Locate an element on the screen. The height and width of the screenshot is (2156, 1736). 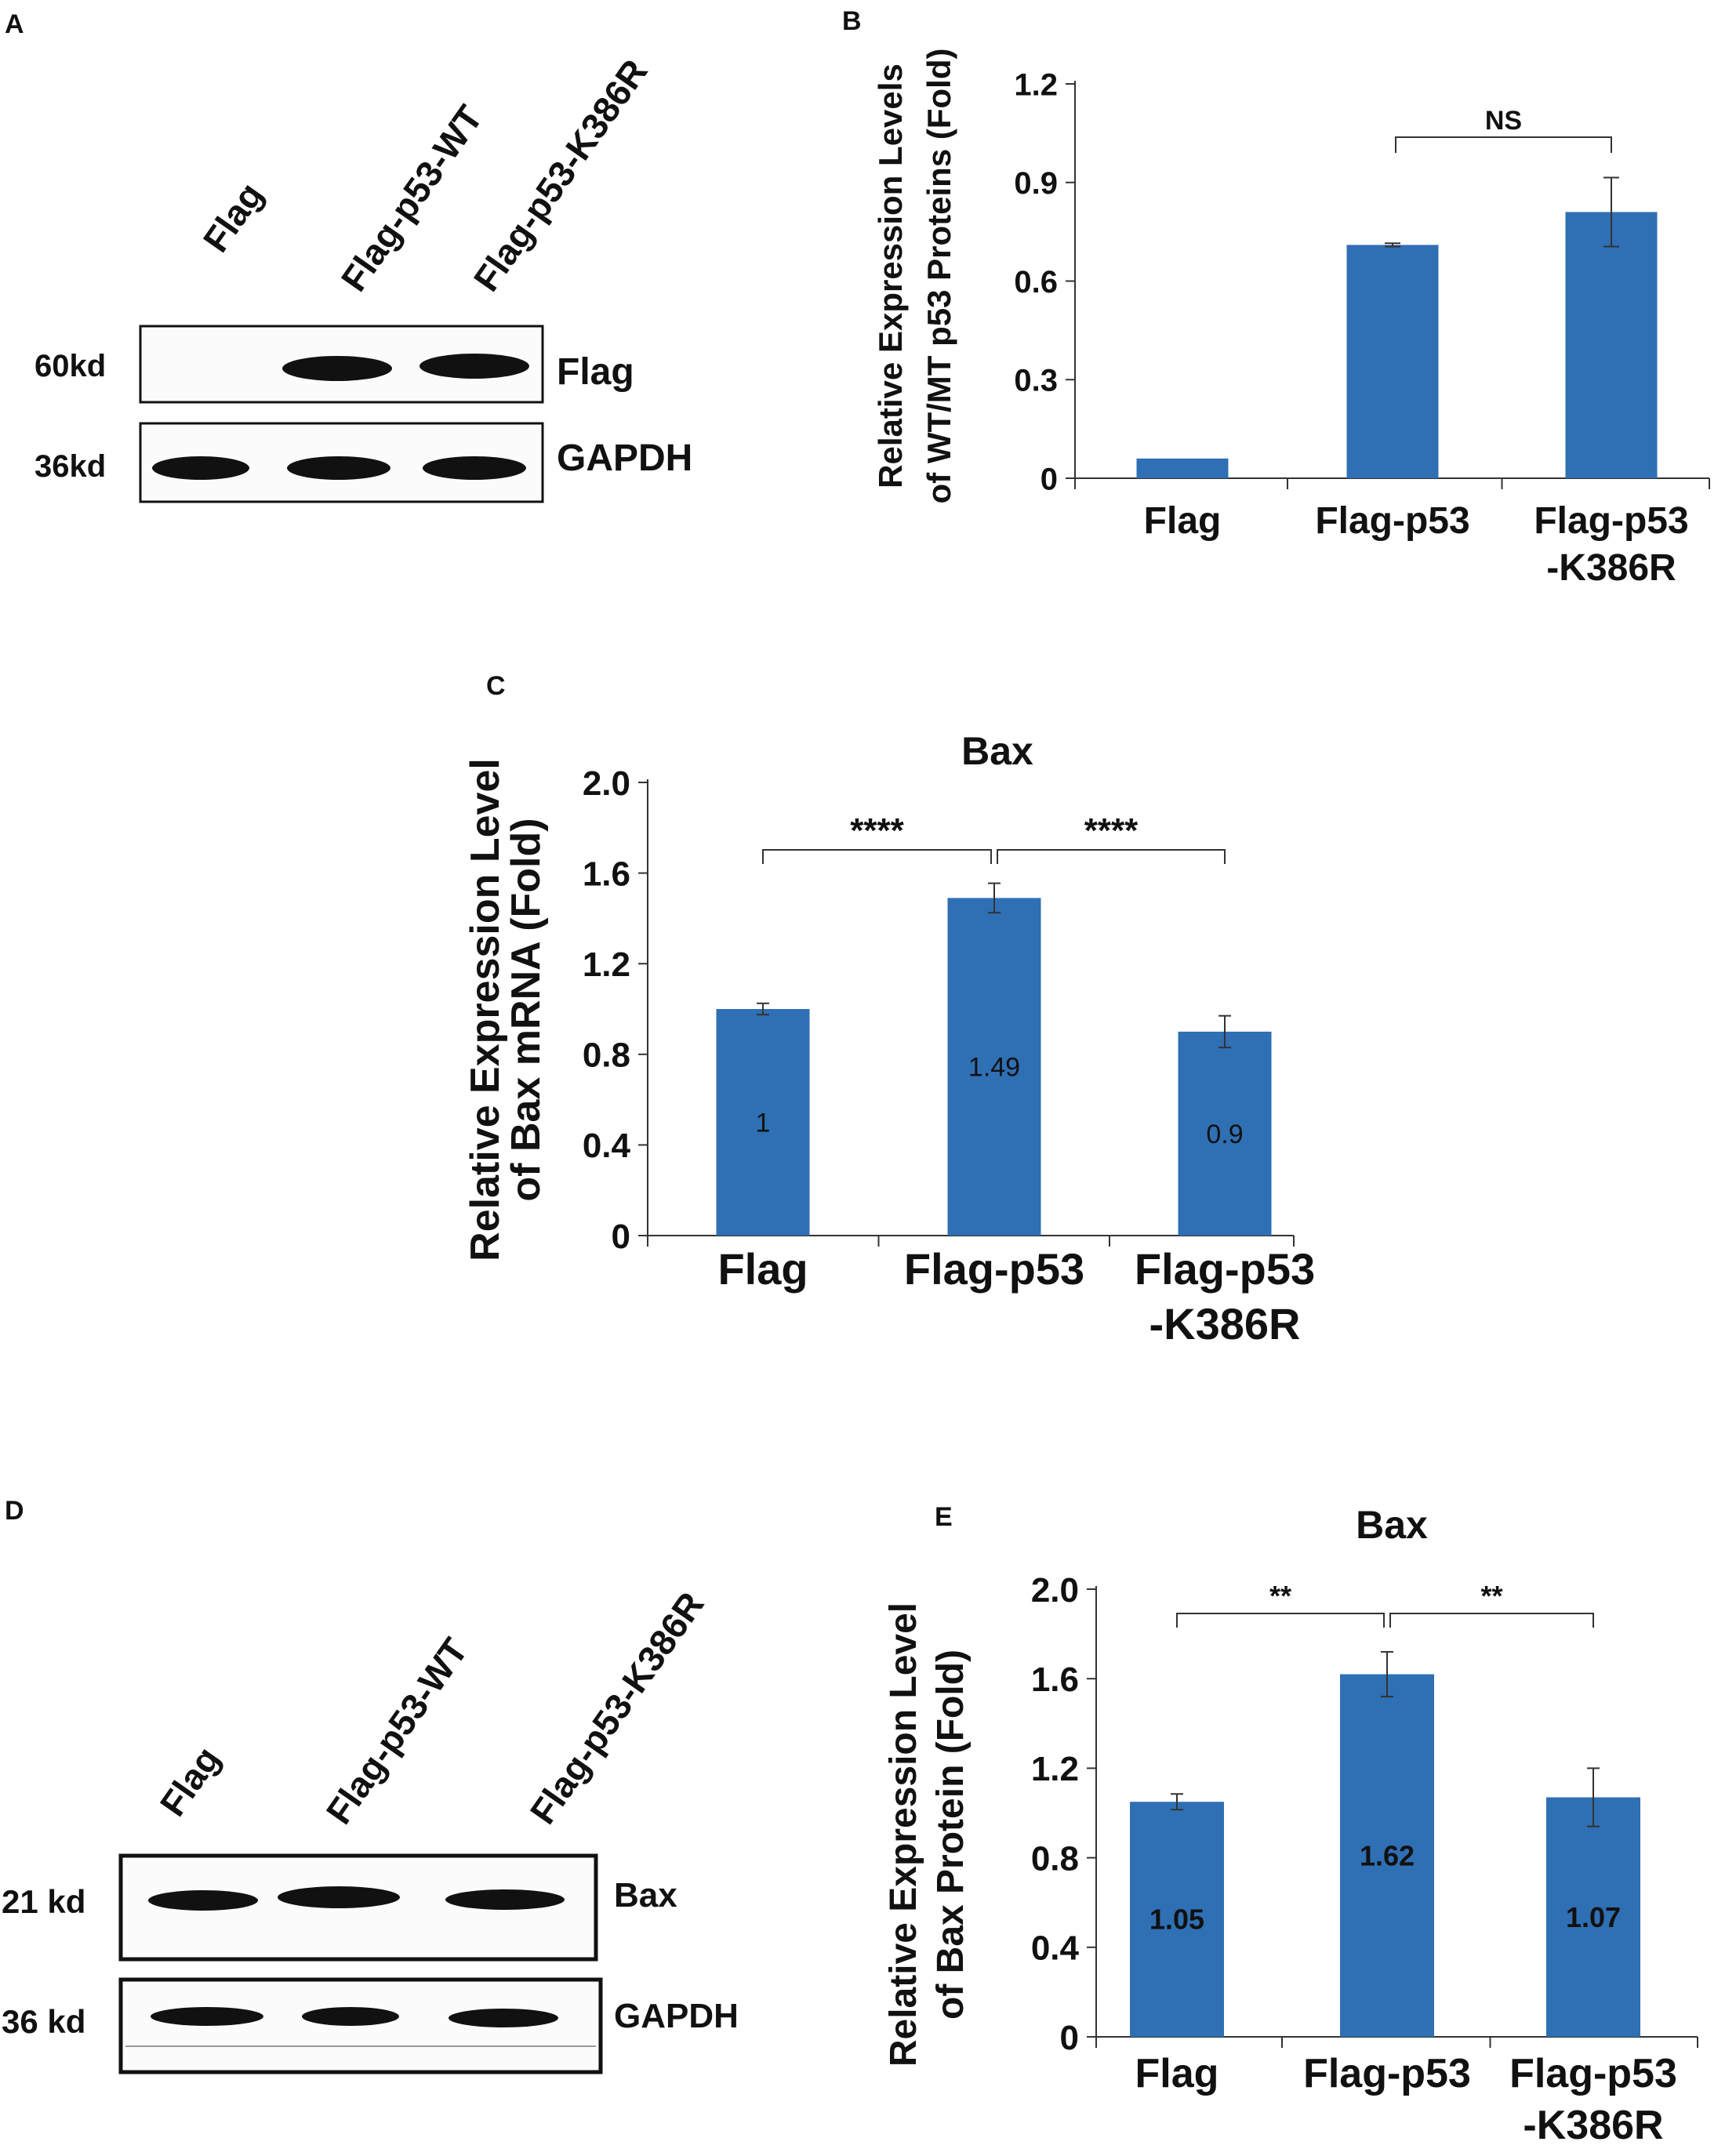
significance-label: NS is located at coordinates (1503, 121).